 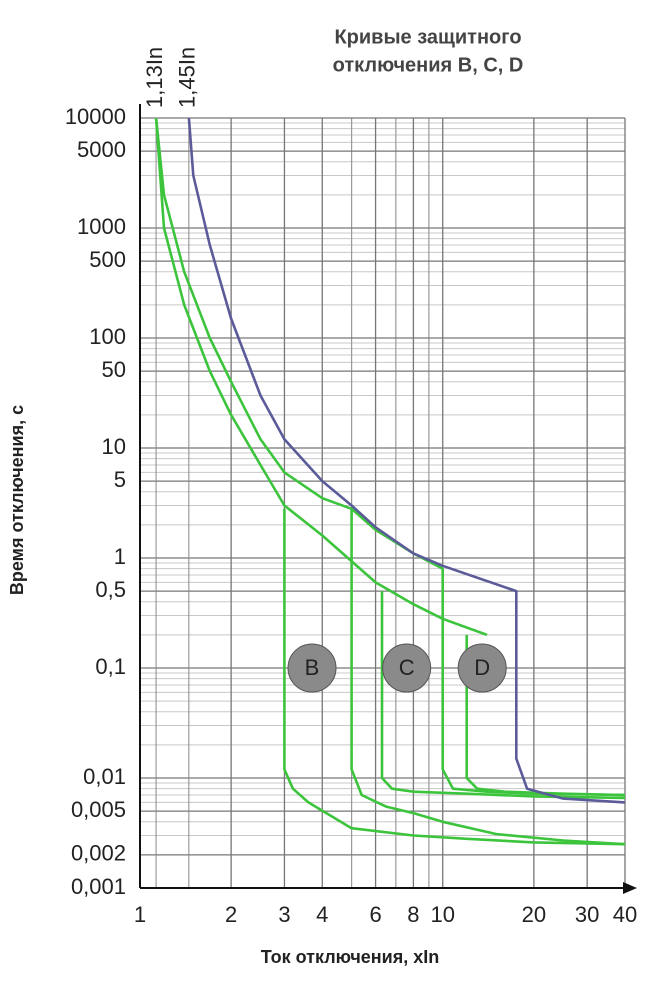 I want to click on y-tick-label: 0,1, so click(x=110, y=666).